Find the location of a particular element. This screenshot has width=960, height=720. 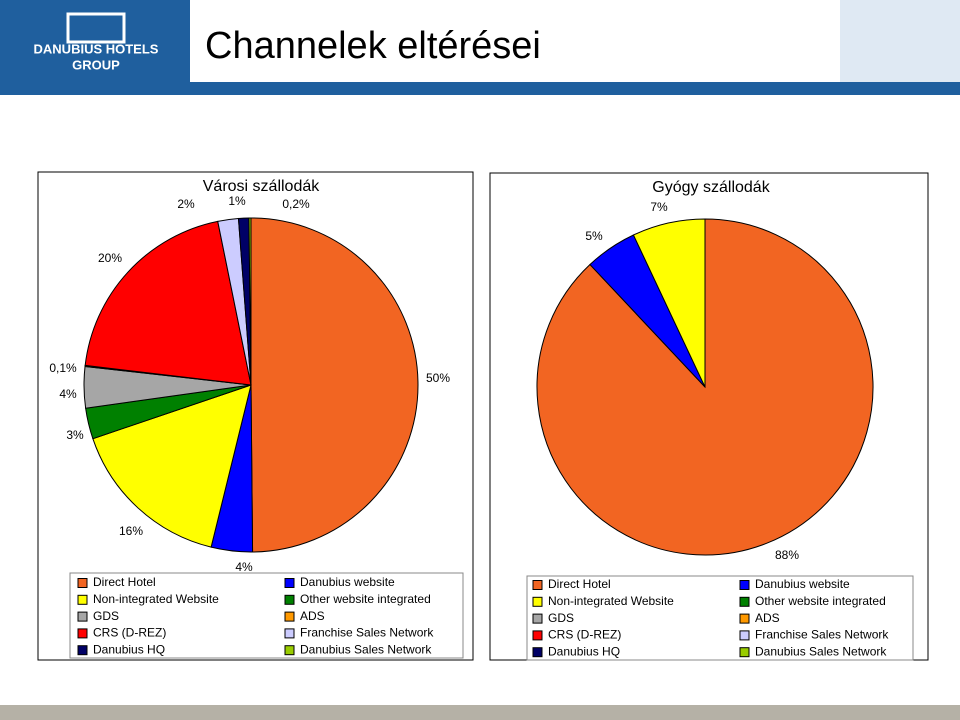

chart-title: Gyógy szállodák is located at coordinates (711, 187).